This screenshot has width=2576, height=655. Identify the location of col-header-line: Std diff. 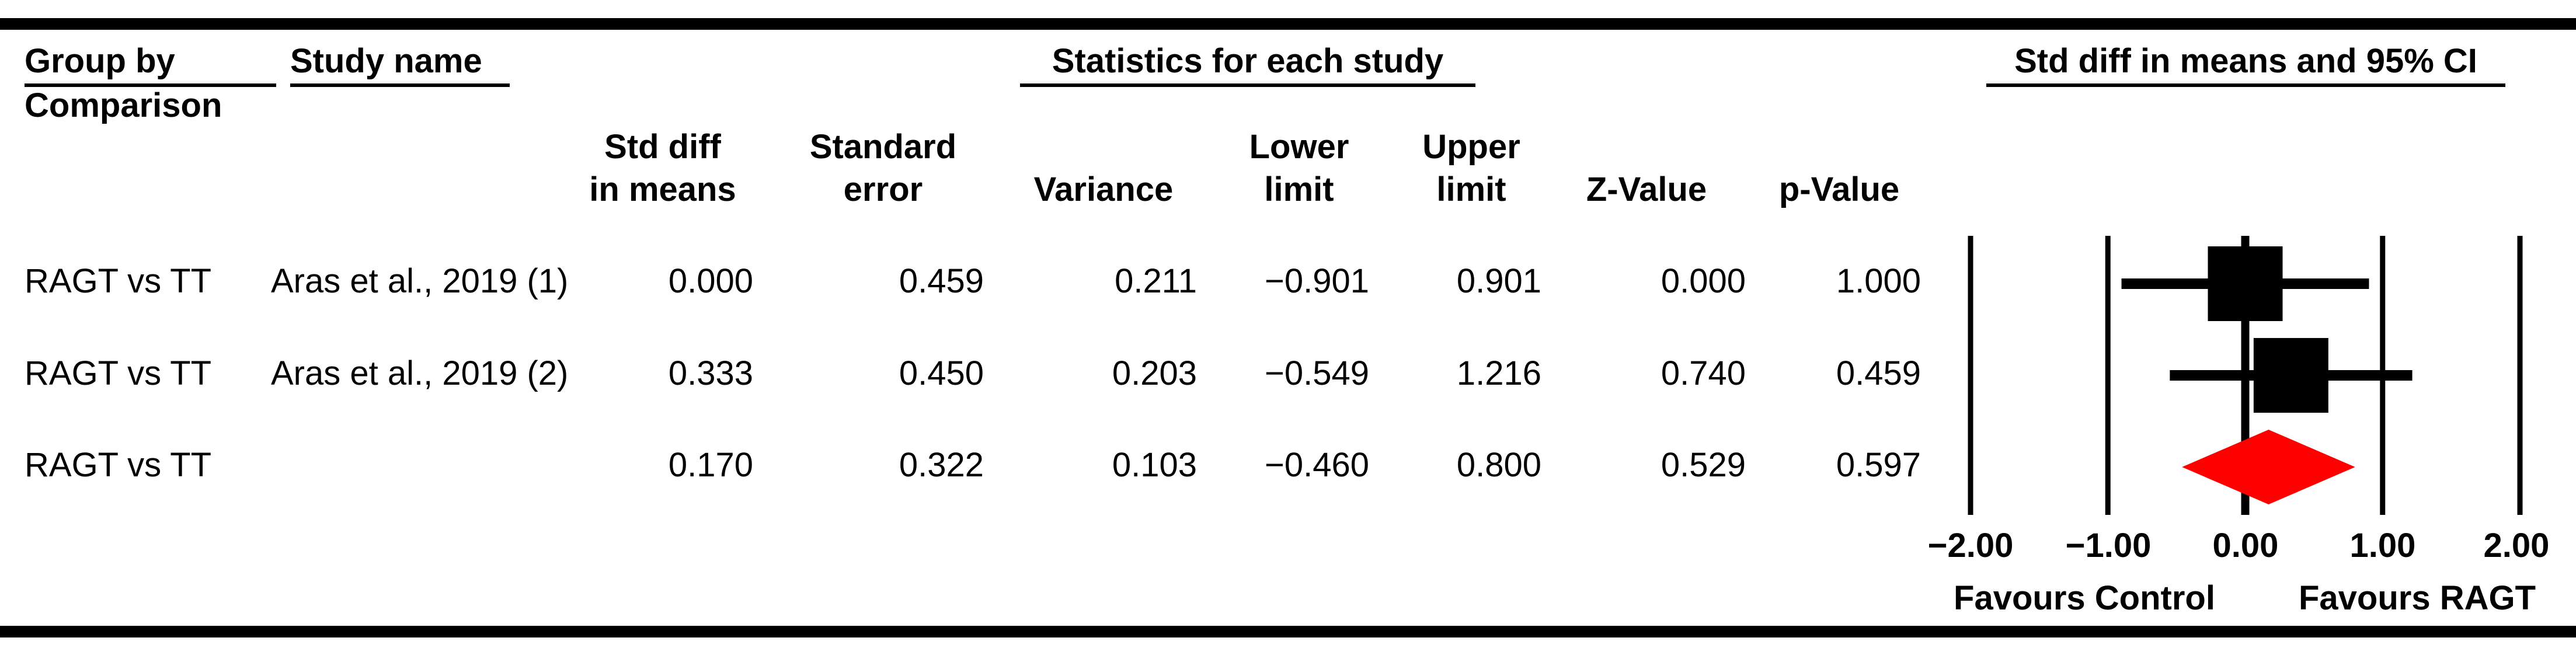
(662, 147).